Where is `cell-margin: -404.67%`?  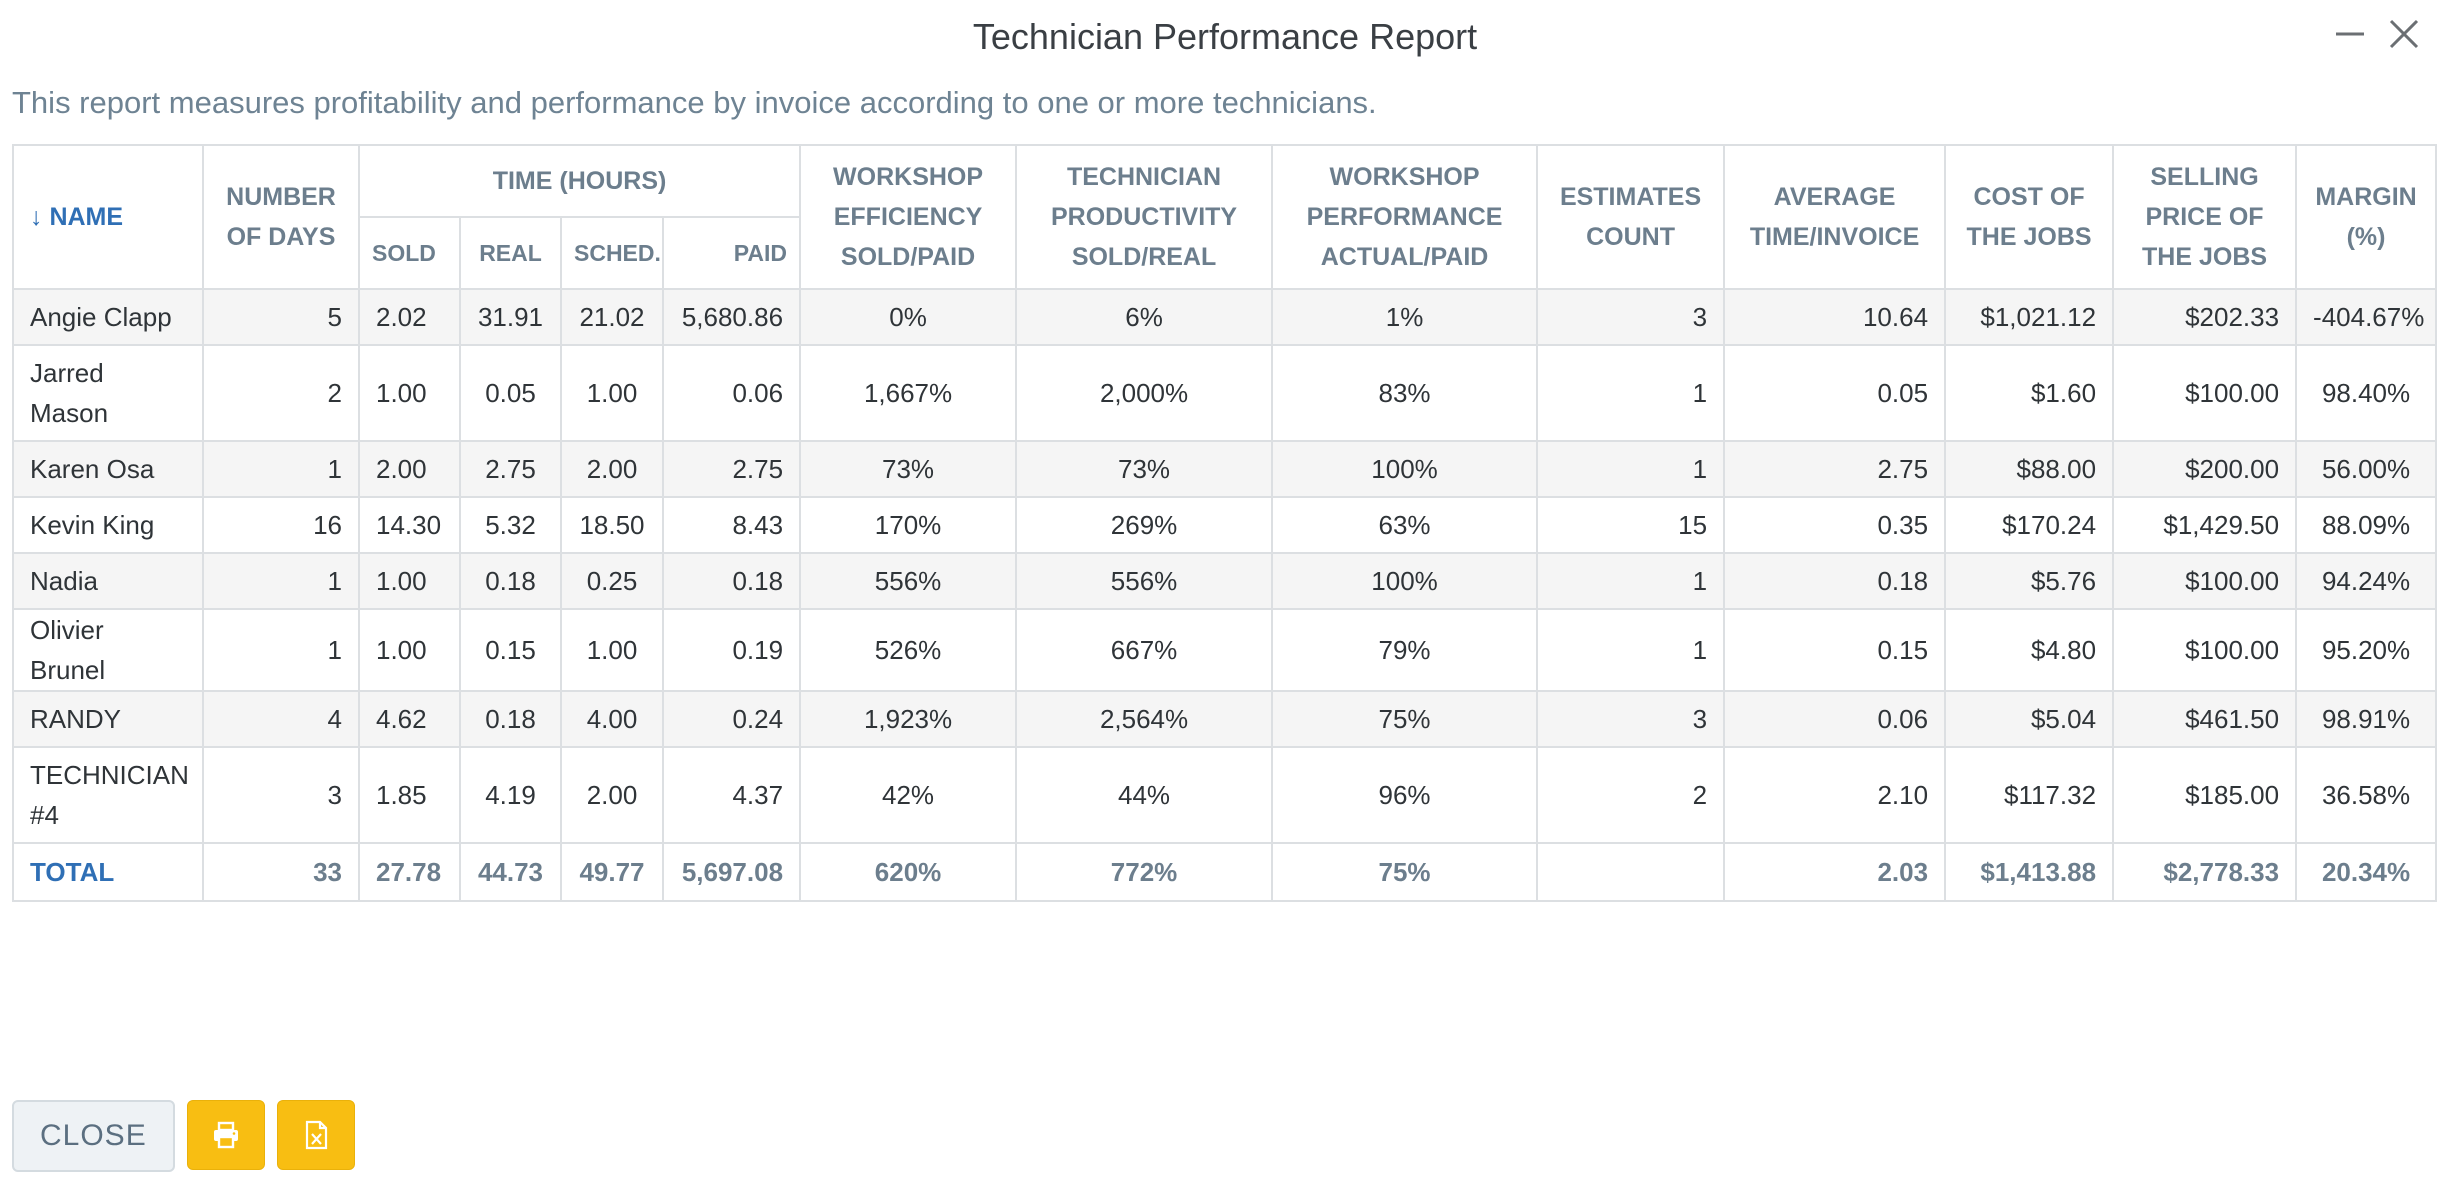 cell-margin: -404.67% is located at coordinates (2366, 317).